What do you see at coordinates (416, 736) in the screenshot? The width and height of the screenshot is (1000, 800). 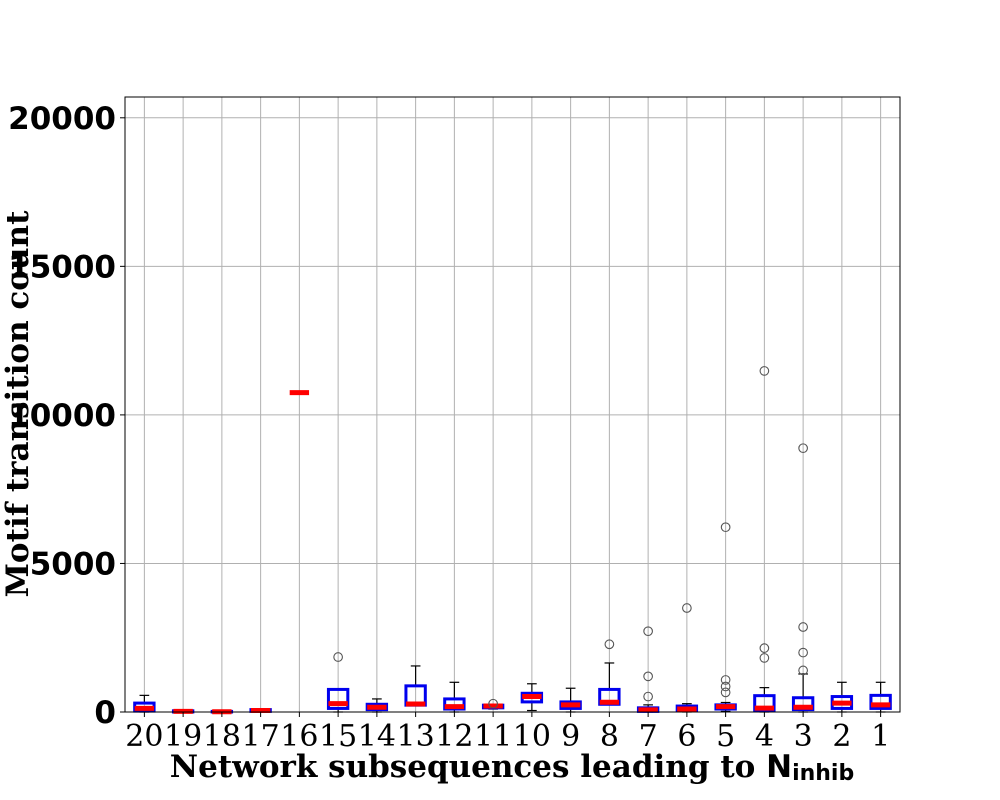 I see `x-tick-label: 13` at bounding box center [416, 736].